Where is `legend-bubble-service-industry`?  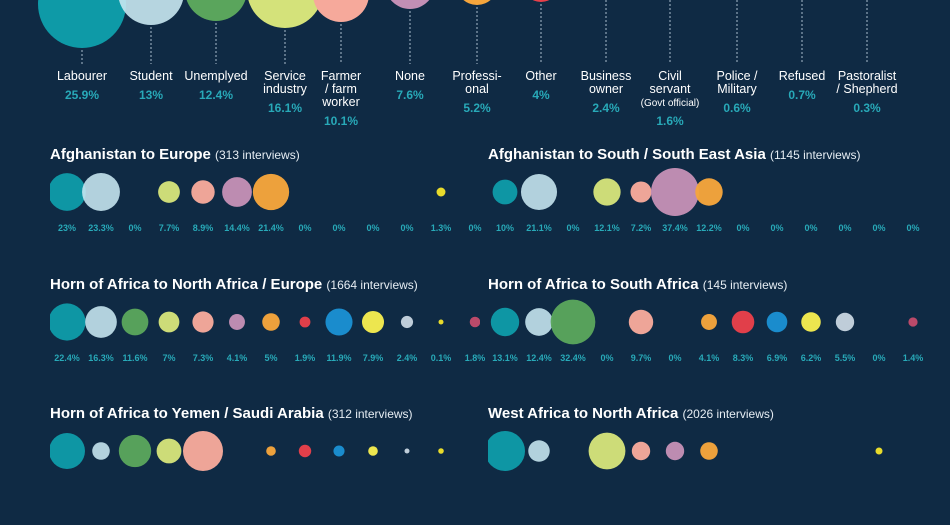
legend-bubble-service-industry is located at coordinates (285, 14).